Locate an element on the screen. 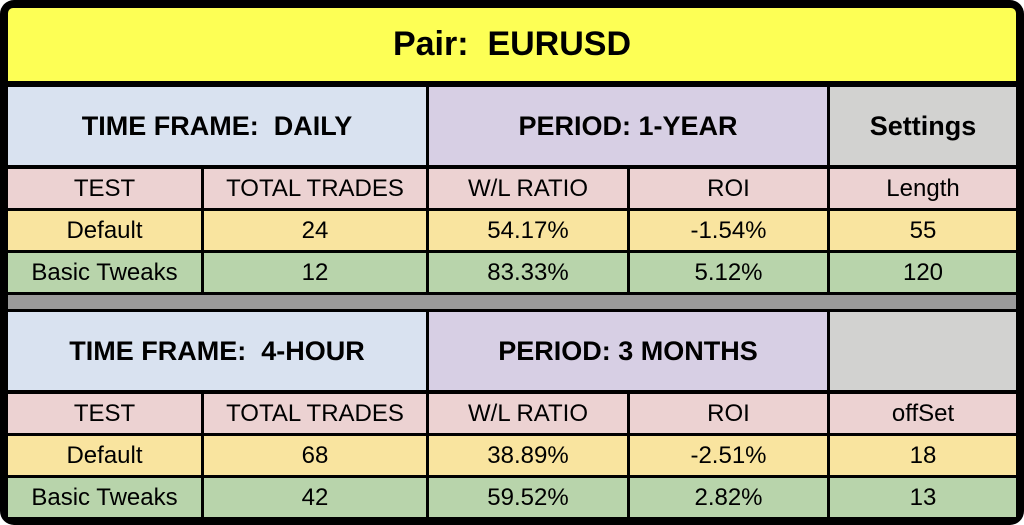 The width and height of the screenshot is (1024, 525). cell-total-trades: 24 is located at coordinates (315, 230).